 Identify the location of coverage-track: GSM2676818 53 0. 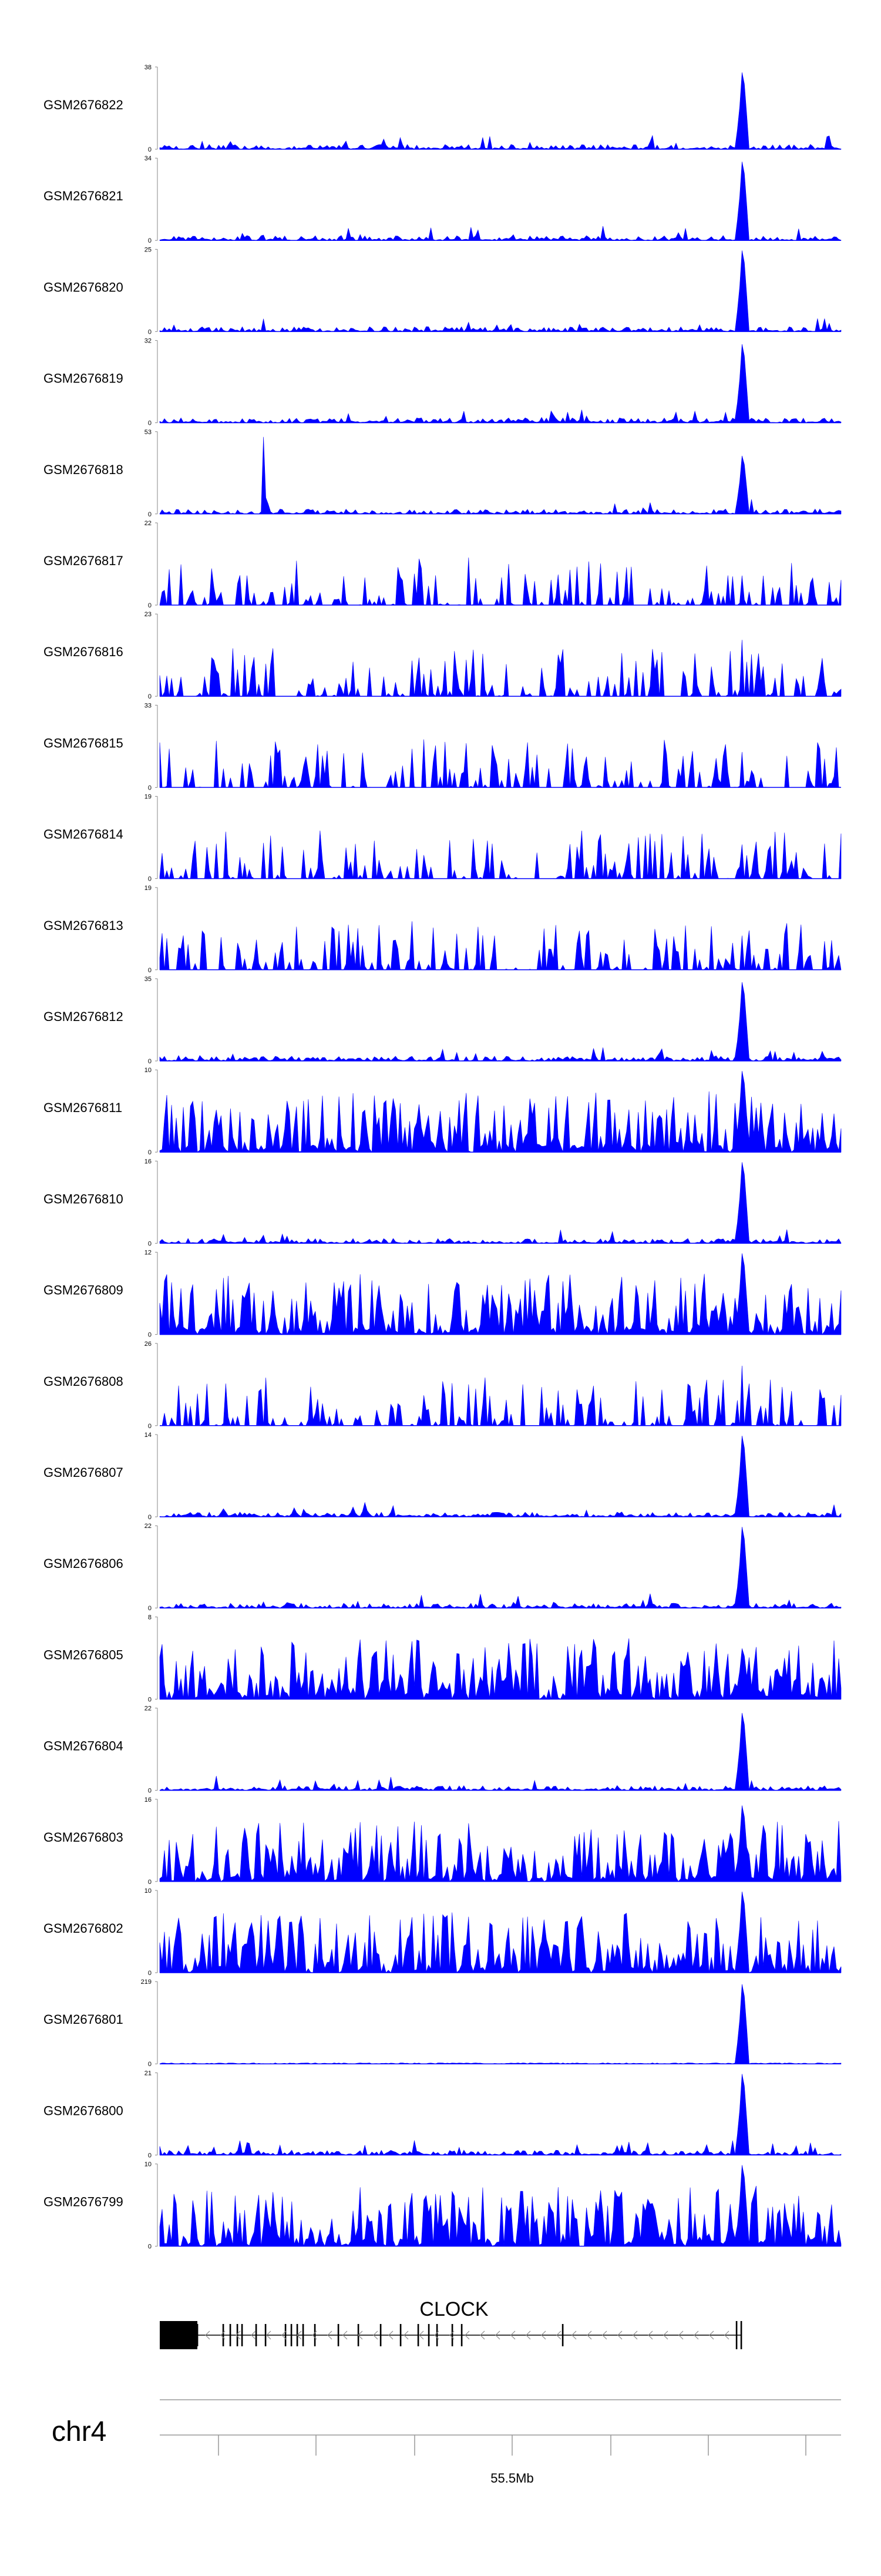
(443, 473).